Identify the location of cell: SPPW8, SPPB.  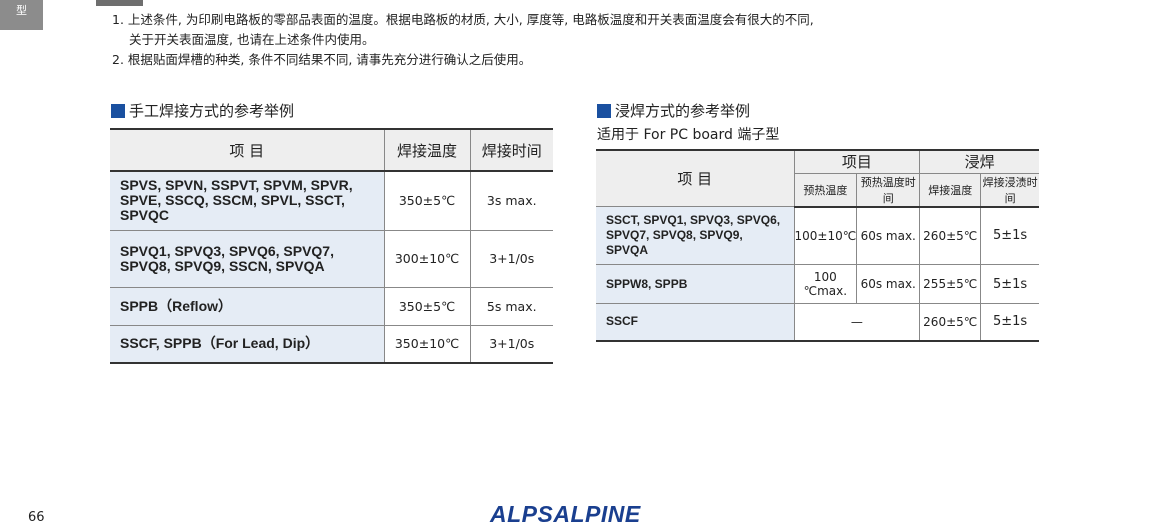
(695, 284).